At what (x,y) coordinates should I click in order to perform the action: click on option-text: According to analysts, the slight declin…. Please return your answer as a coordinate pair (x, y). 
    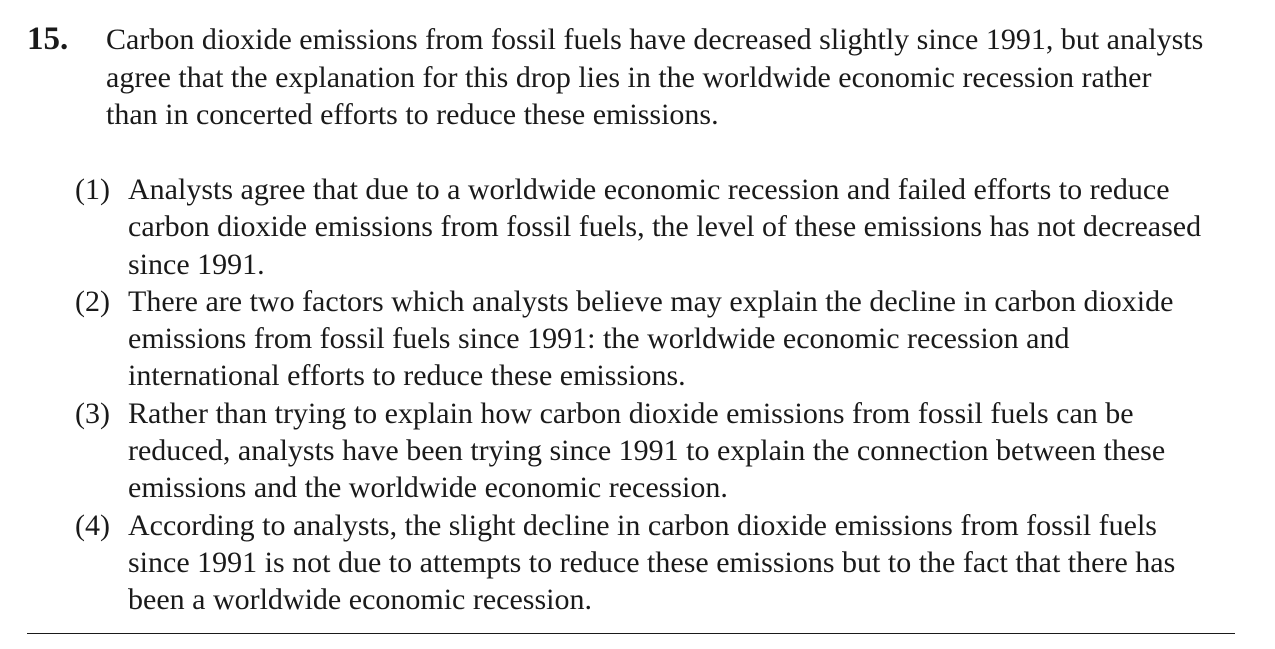
    Looking at the image, I should click on (652, 562).